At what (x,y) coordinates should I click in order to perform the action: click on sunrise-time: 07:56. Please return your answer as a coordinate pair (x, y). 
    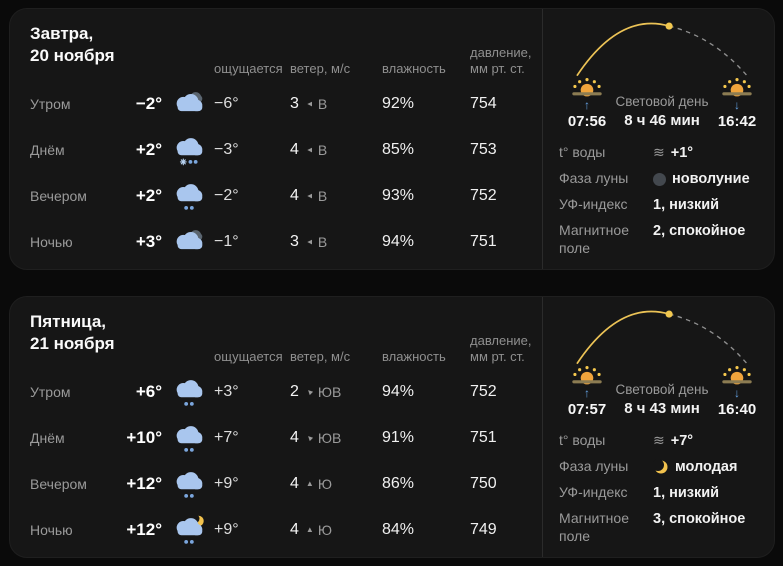
    Looking at the image, I should click on (587, 121).